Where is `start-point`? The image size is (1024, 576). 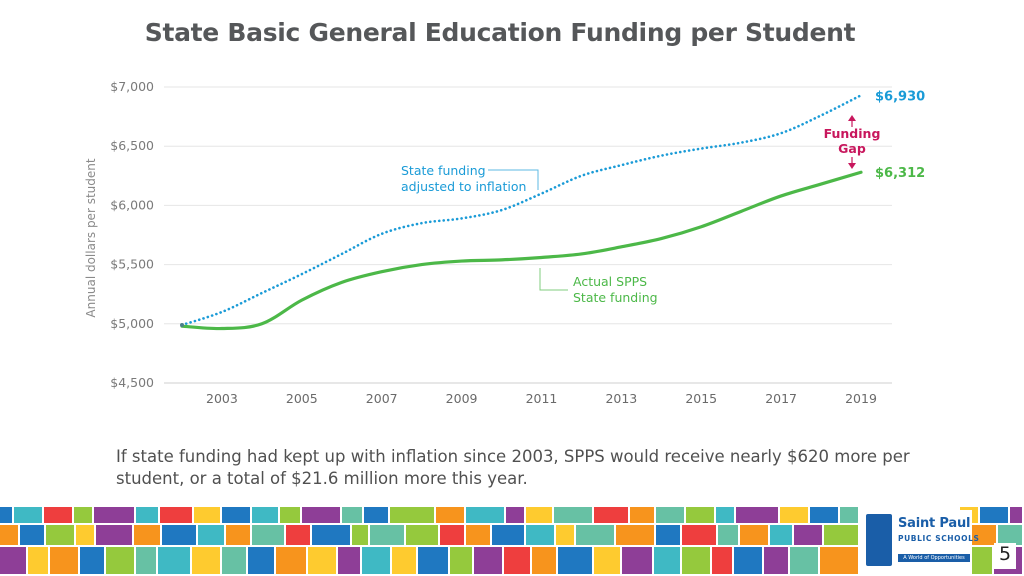 start-point is located at coordinates (182, 324).